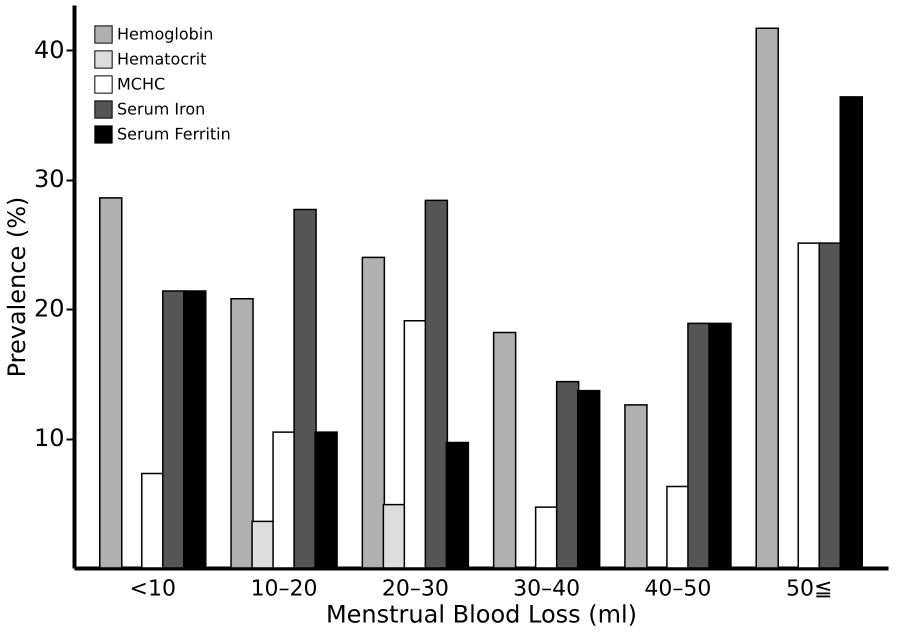 The image size is (903, 642). What do you see at coordinates (284, 589) in the screenshot?
I see `x-tick-label: 10–20` at bounding box center [284, 589].